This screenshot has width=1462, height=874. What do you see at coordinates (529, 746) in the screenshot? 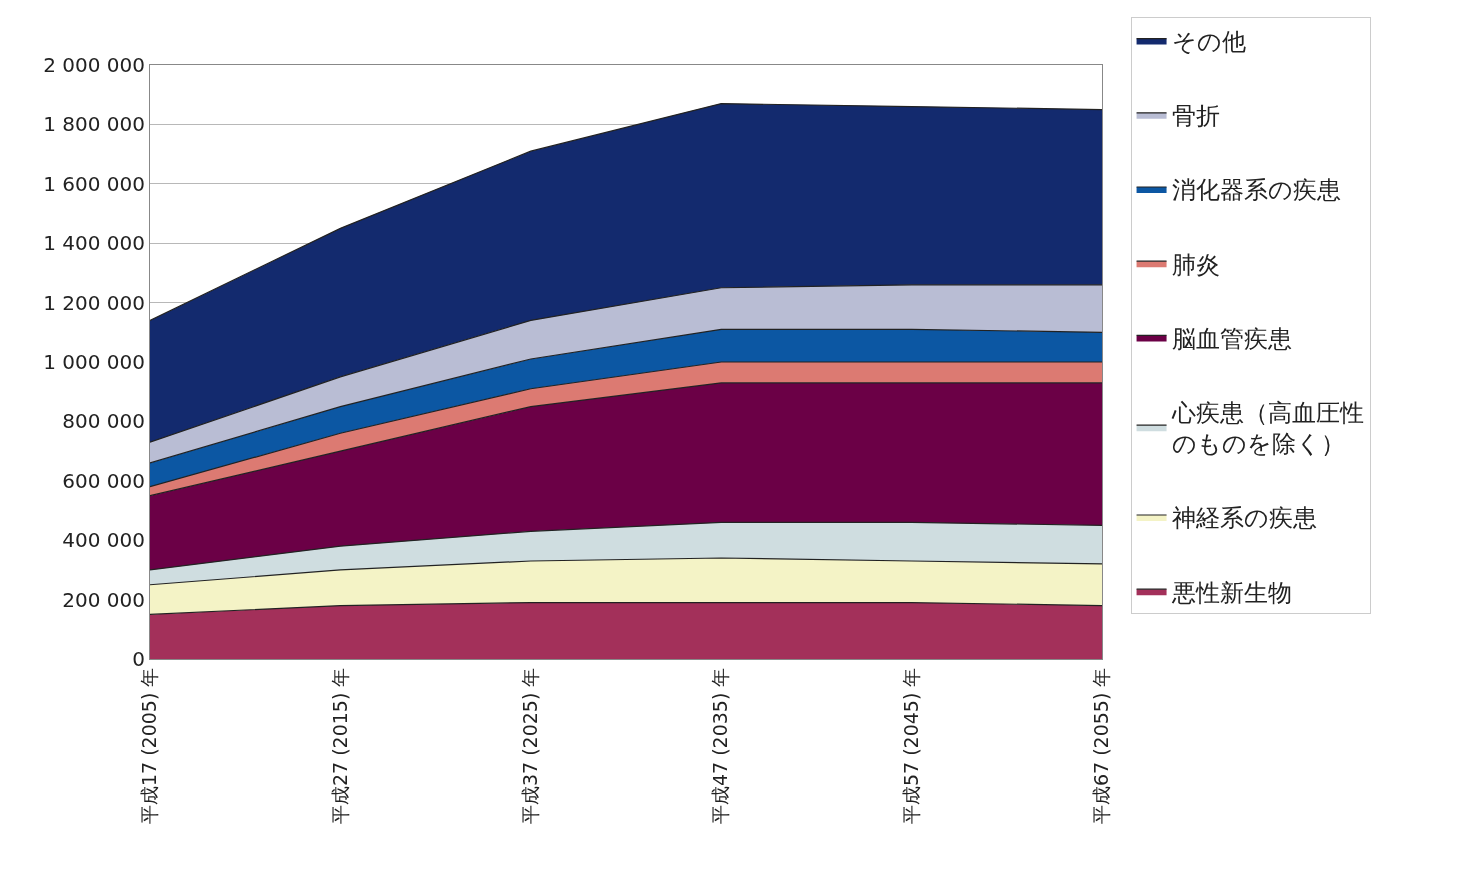
I see `x-tick-label: 平成37 (2025) 年` at bounding box center [529, 746].